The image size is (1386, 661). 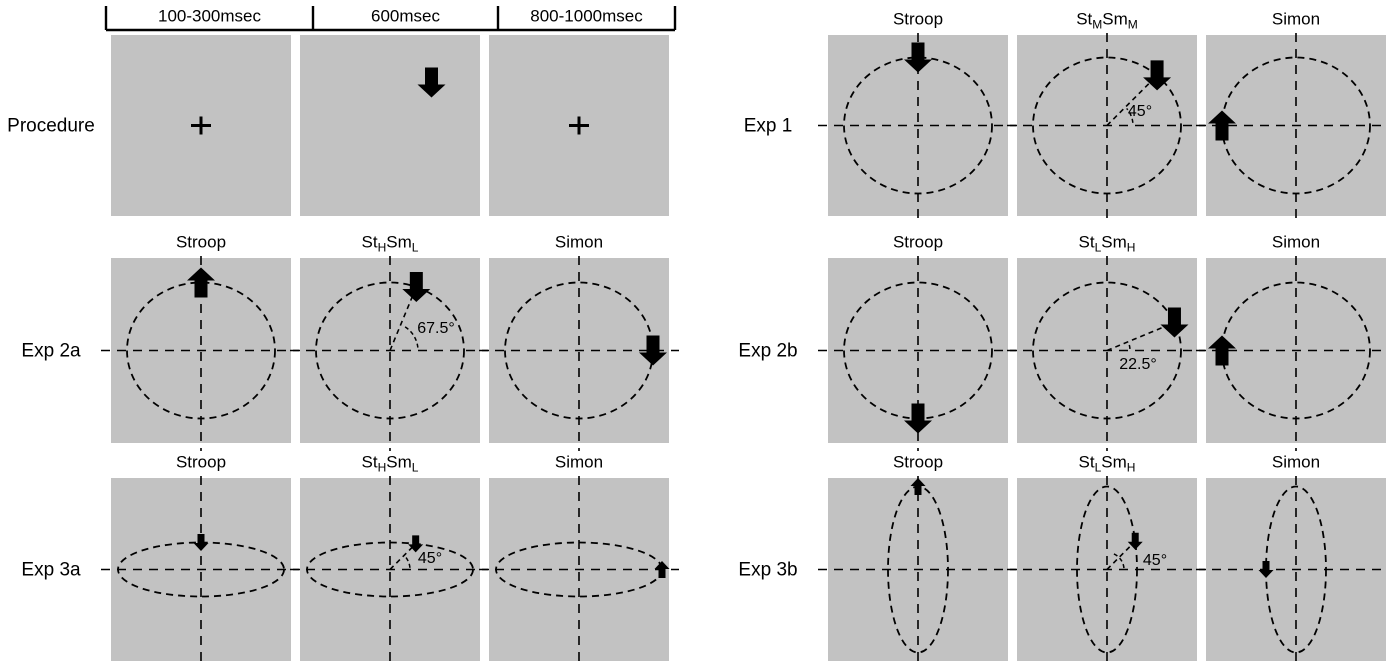 What do you see at coordinates (1291, 353) in the screenshot?
I see `panel-exp-2b-simon` at bounding box center [1291, 353].